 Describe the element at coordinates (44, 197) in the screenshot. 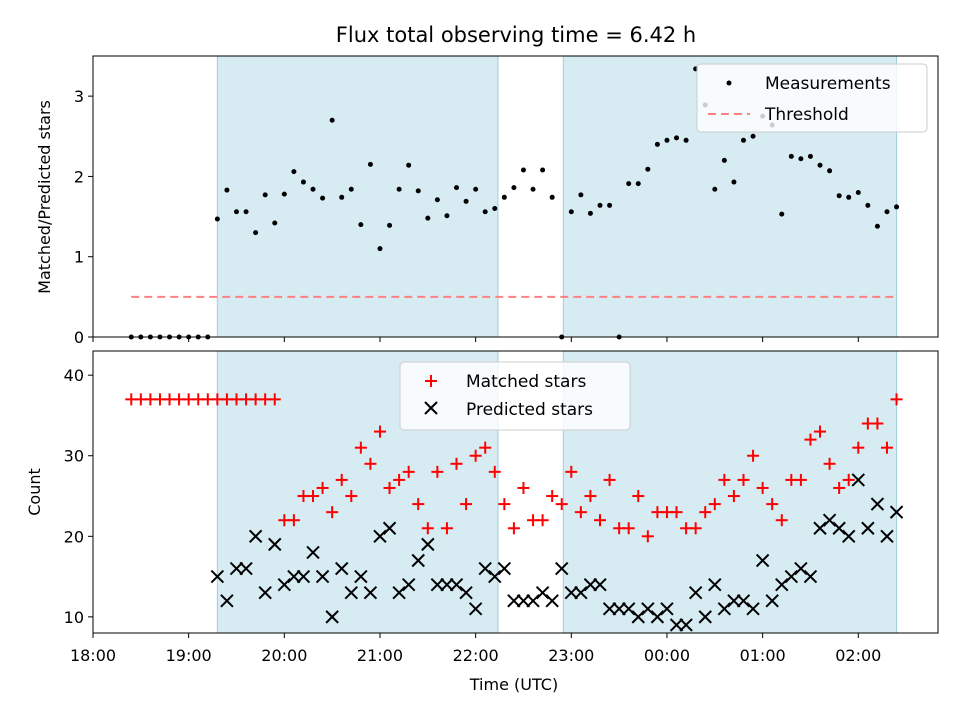

I see `top-y-axis-label: Matched/Predicted stars` at that location.